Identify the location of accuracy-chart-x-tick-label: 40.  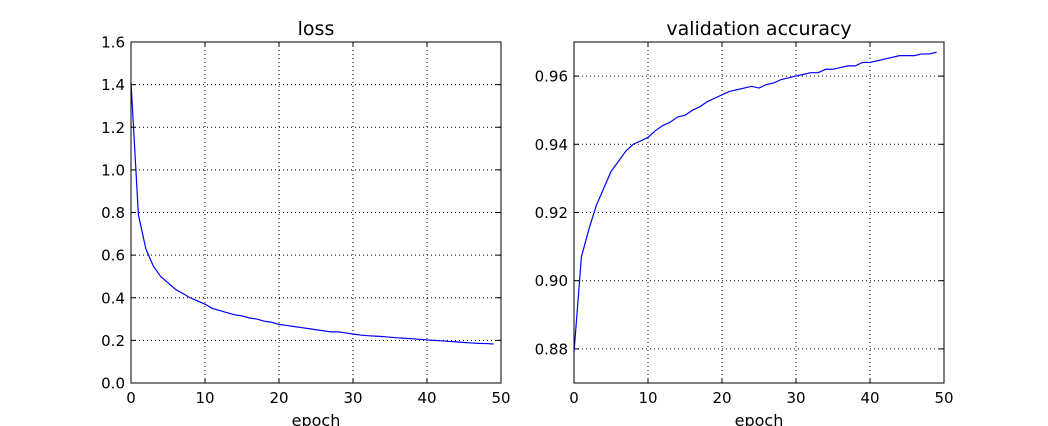
(869, 398).